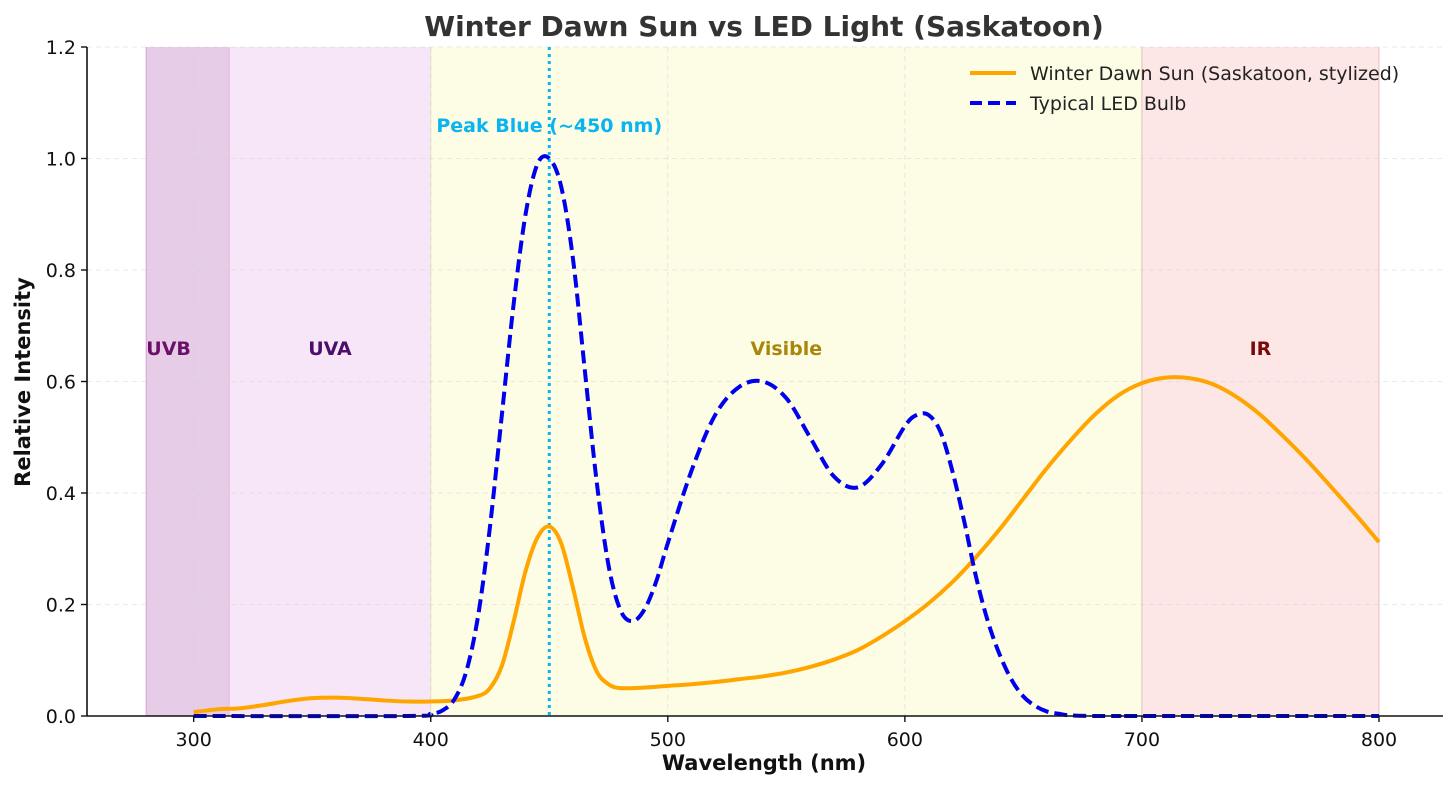 The height and width of the screenshot is (793, 1456). What do you see at coordinates (61, 383) in the screenshot?
I see `y-tick-label: 0.6` at bounding box center [61, 383].